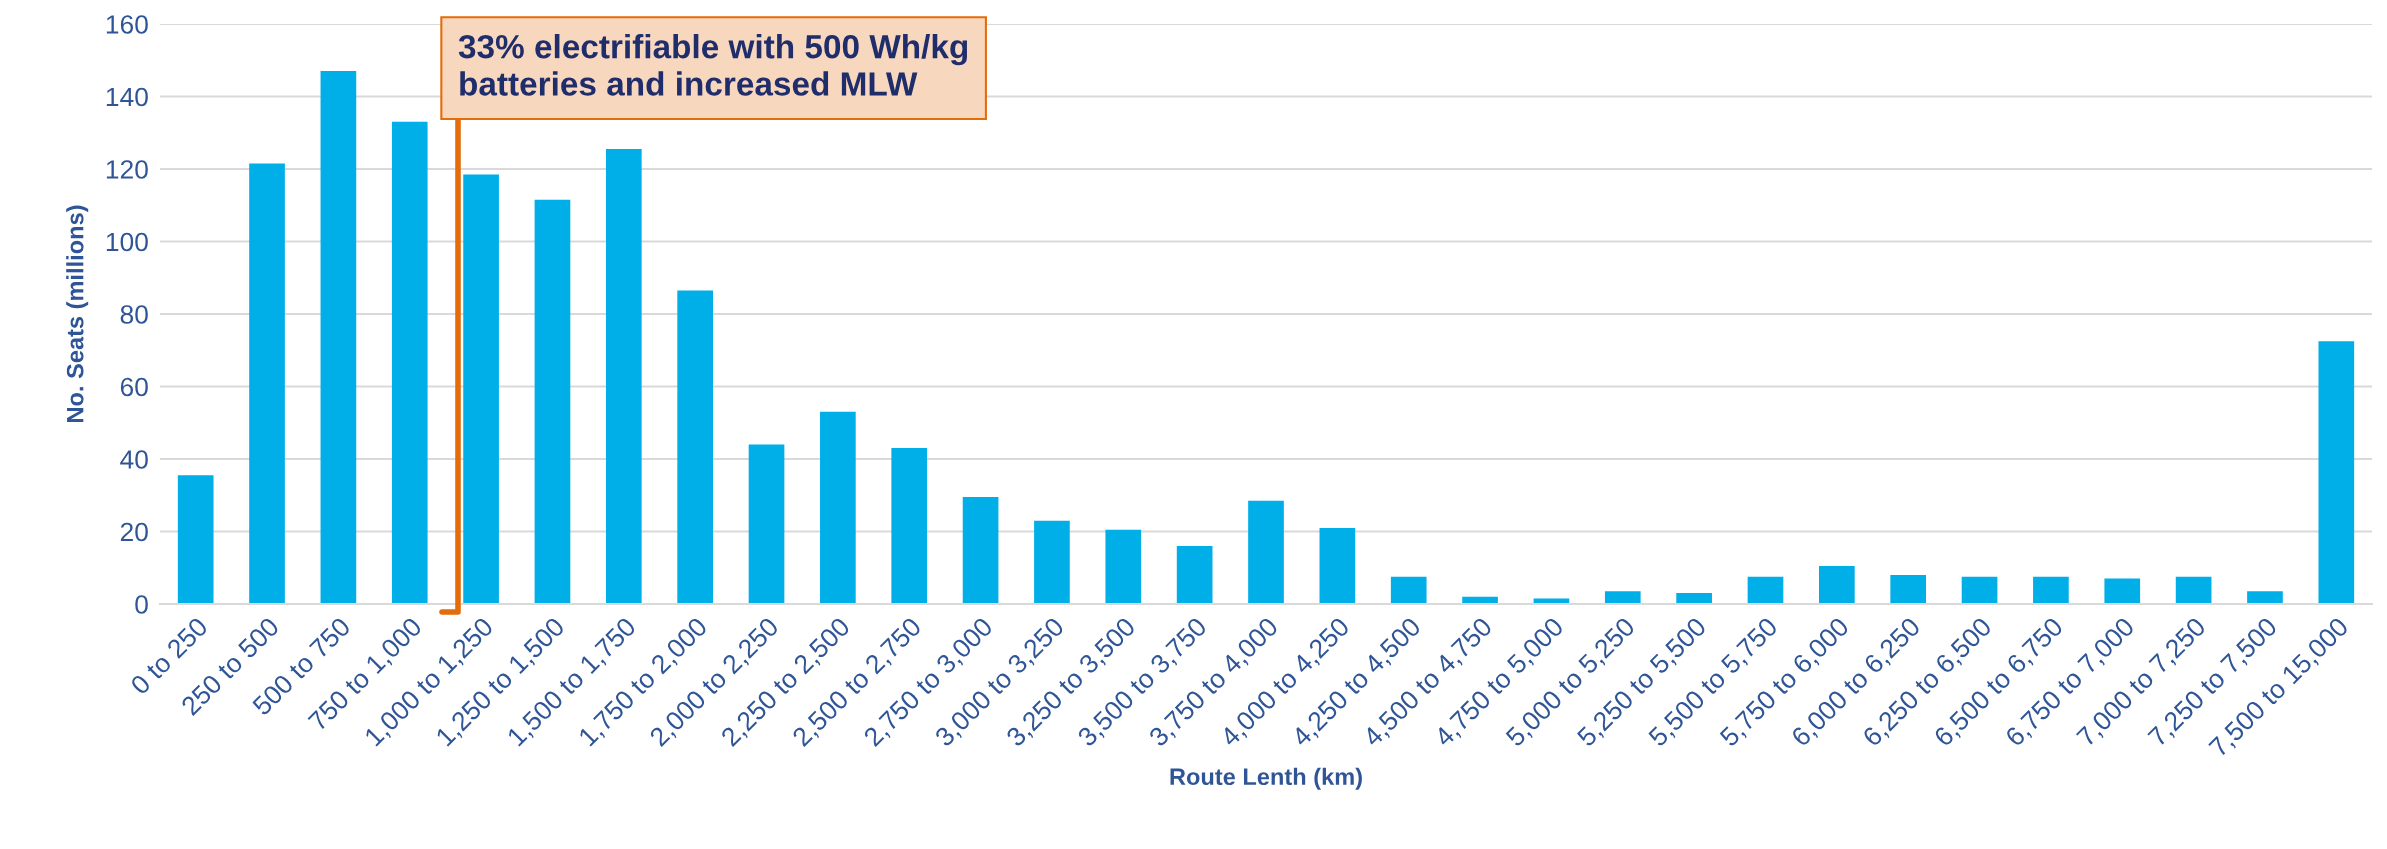 The image size is (2387, 849). What do you see at coordinates (127, 24) in the screenshot?
I see `y-tick-label: 160` at bounding box center [127, 24].